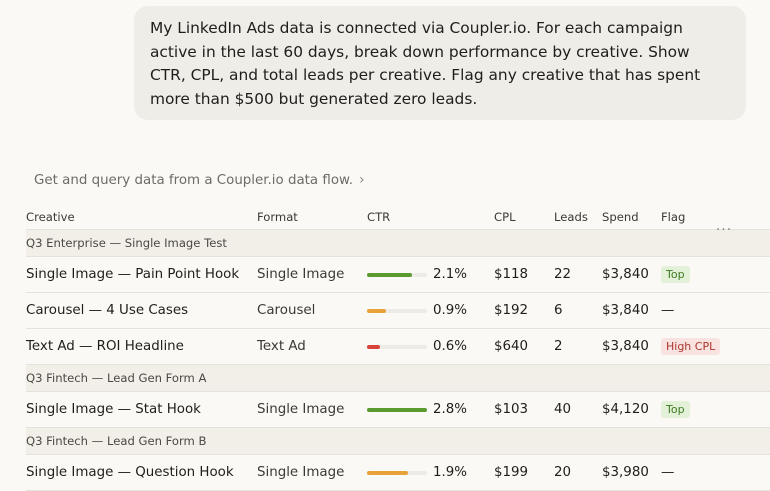  What do you see at coordinates (50, 216) in the screenshot?
I see `header-creative: Creative` at bounding box center [50, 216].